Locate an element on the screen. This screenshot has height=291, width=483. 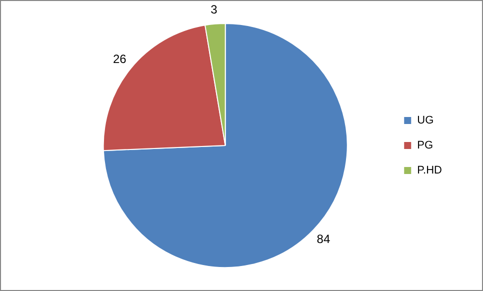
legend-label: PG is located at coordinates (425, 146).